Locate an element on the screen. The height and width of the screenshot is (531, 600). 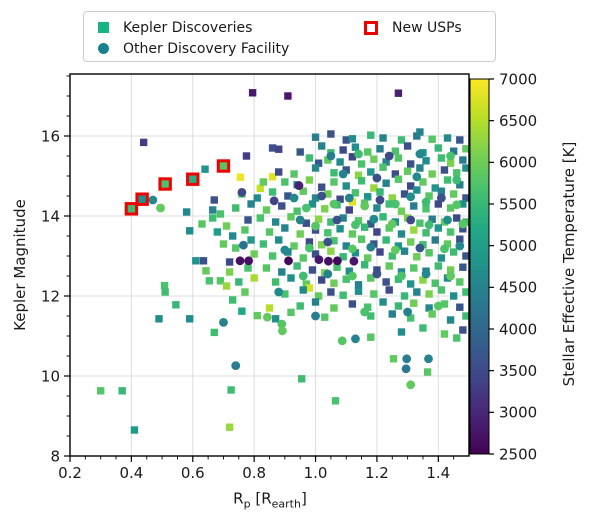
x-tick-label: 0.6 is located at coordinates (193, 473).